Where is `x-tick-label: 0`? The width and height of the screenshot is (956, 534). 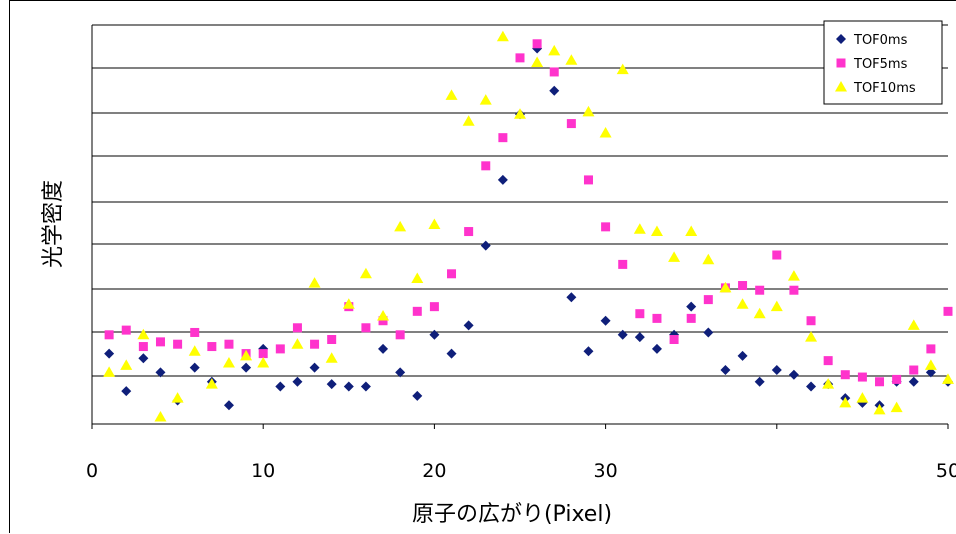
x-tick-label: 0 is located at coordinates (92, 471).